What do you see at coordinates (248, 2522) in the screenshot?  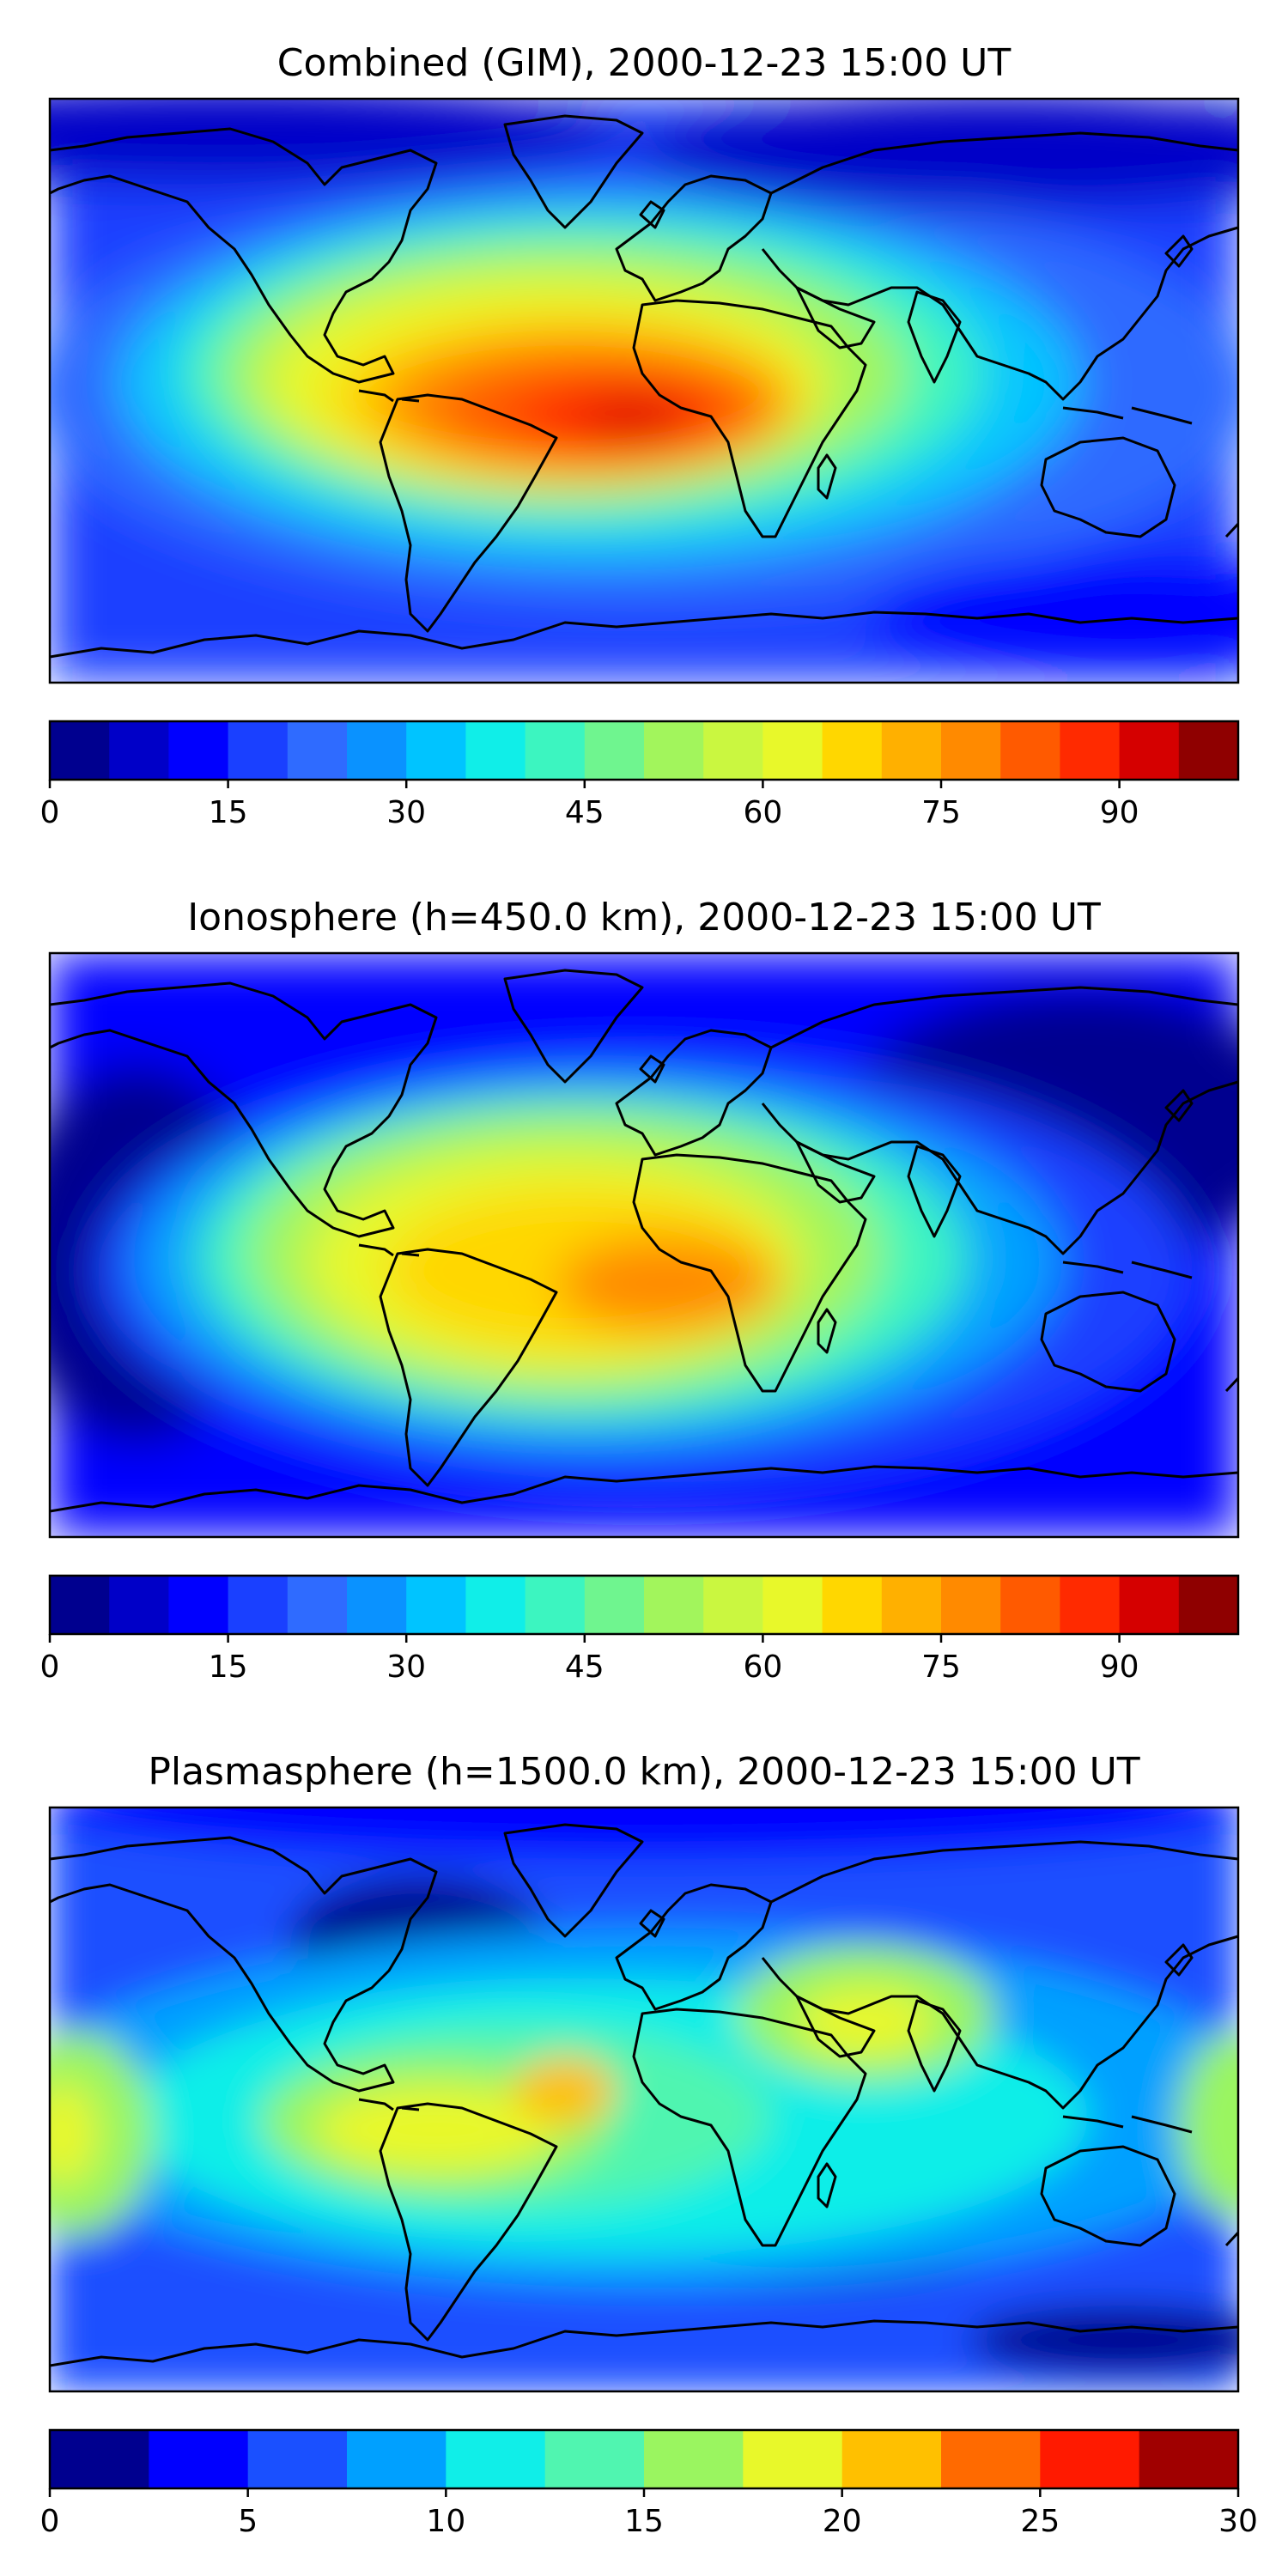 I see `colorbar-tick-label: 5` at bounding box center [248, 2522].